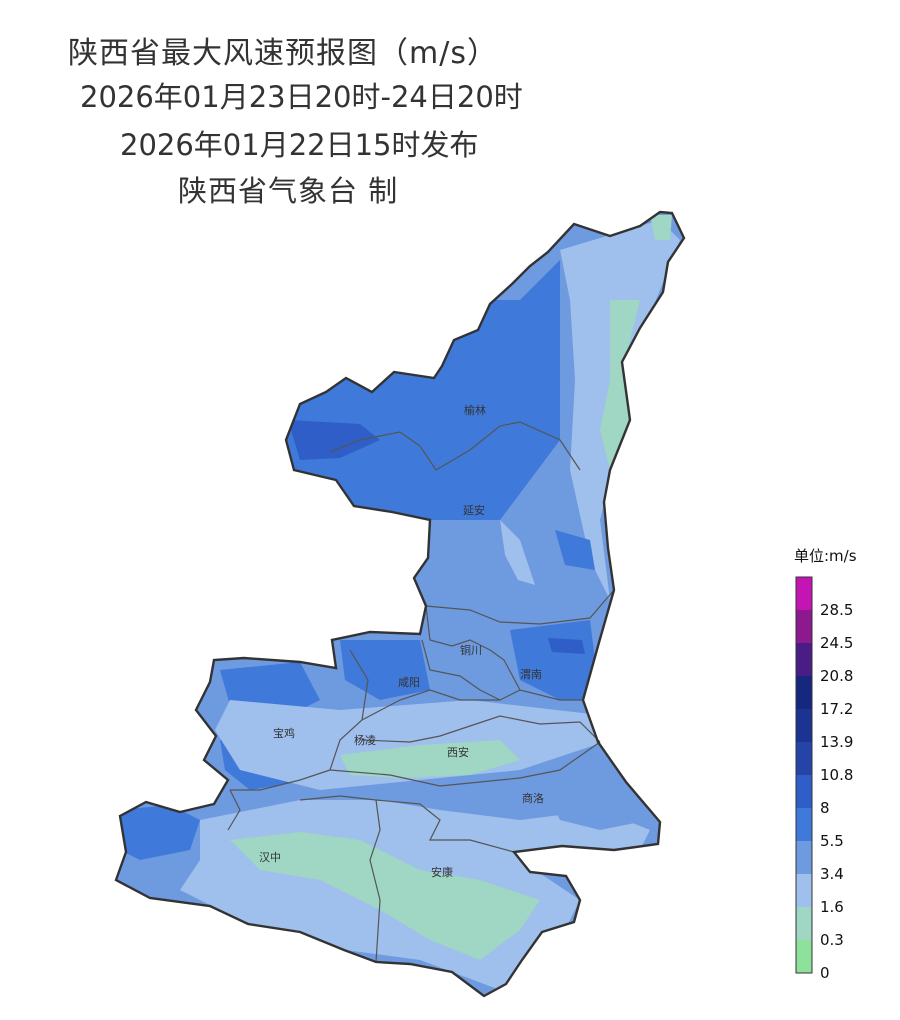 This screenshot has width=900, height=1020. What do you see at coordinates (836, 676) in the screenshot?
I see `legend-label: 20.8` at bounding box center [836, 676].